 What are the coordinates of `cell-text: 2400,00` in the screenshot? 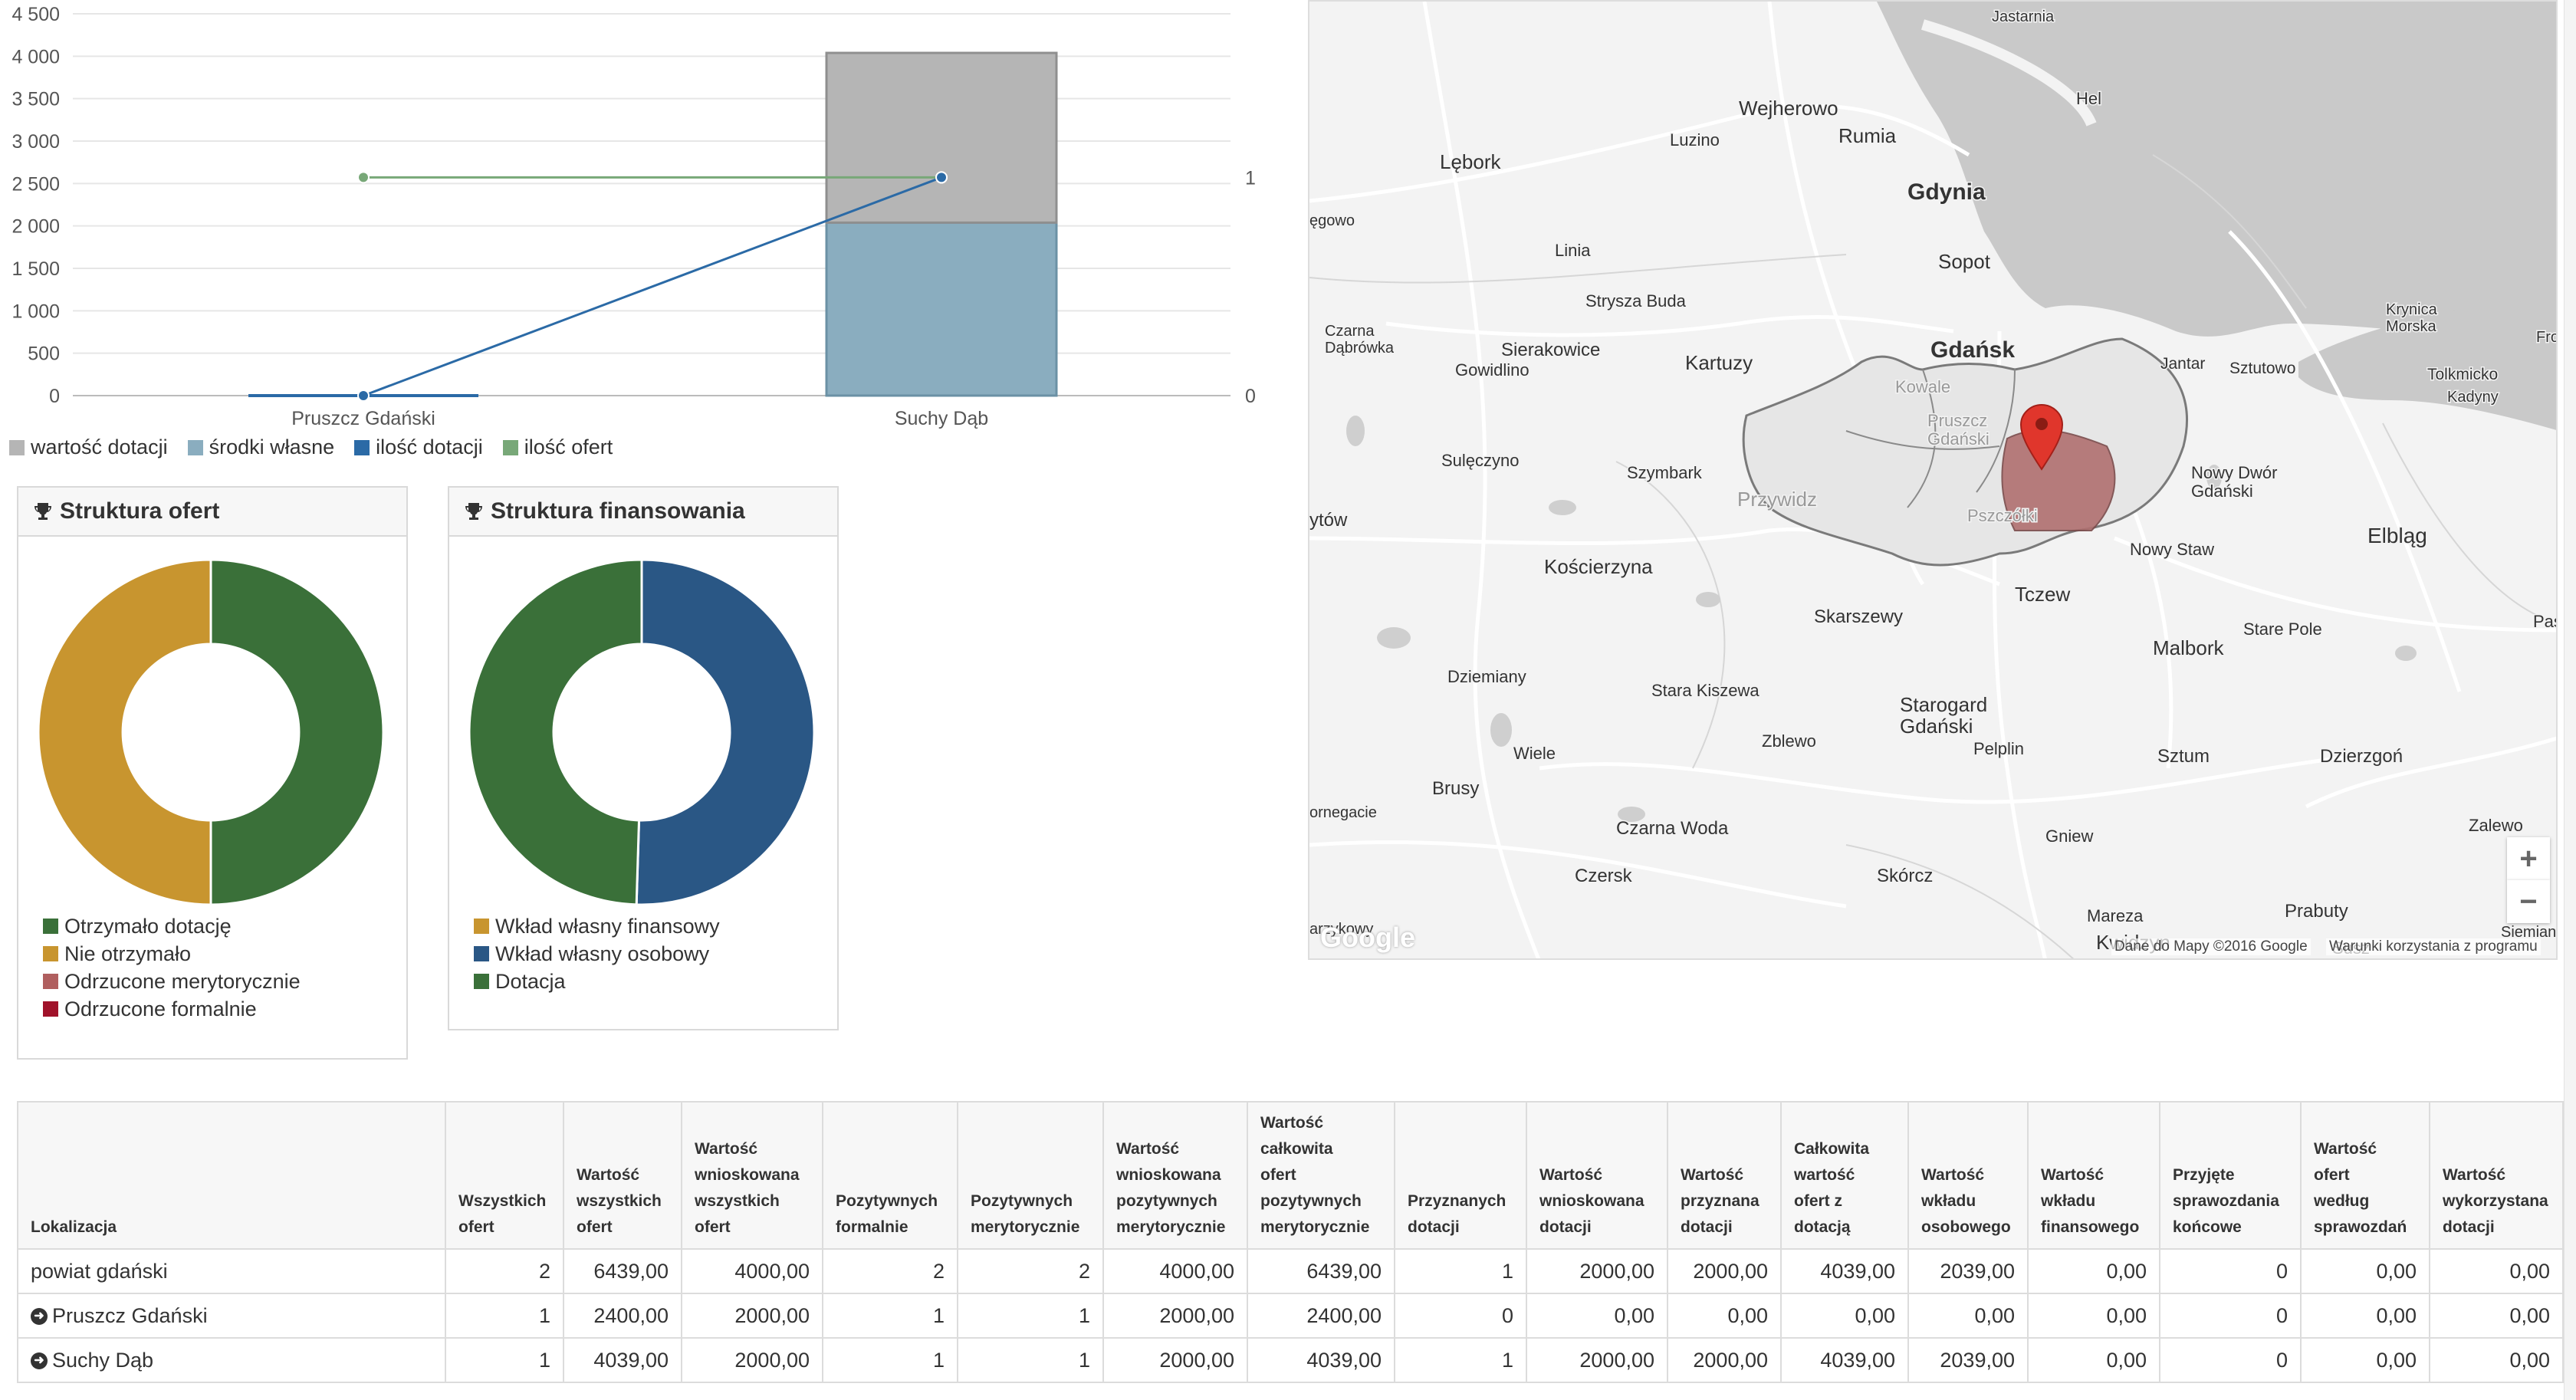 It's located at (1344, 1315).